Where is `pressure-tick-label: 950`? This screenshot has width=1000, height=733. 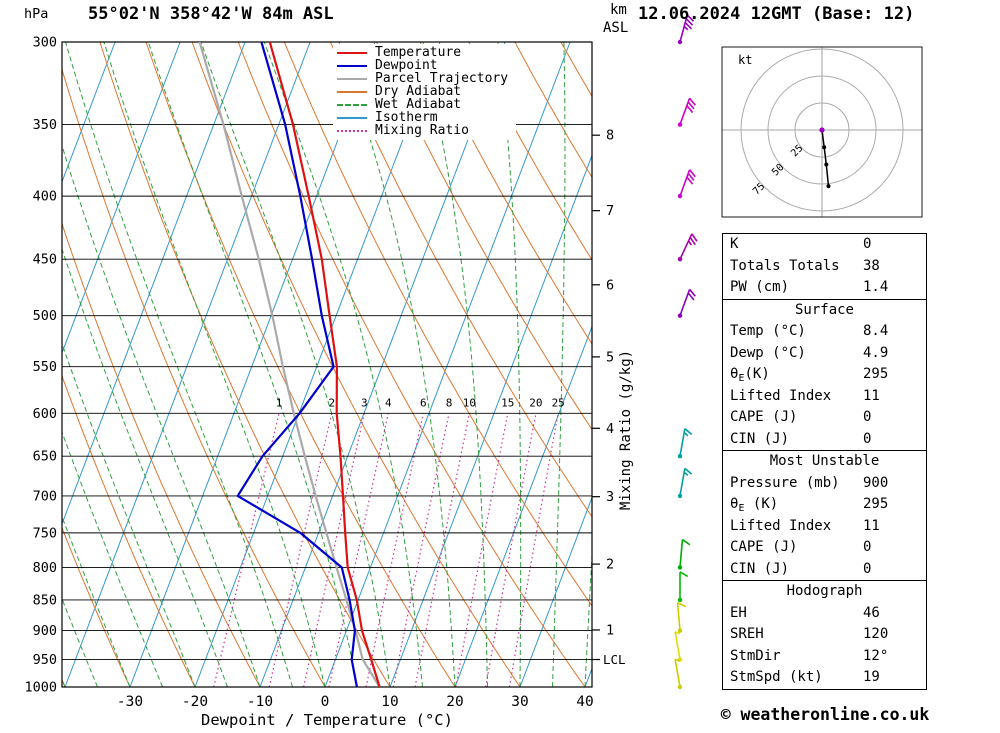 pressure-tick-label: 950 is located at coordinates (45, 660).